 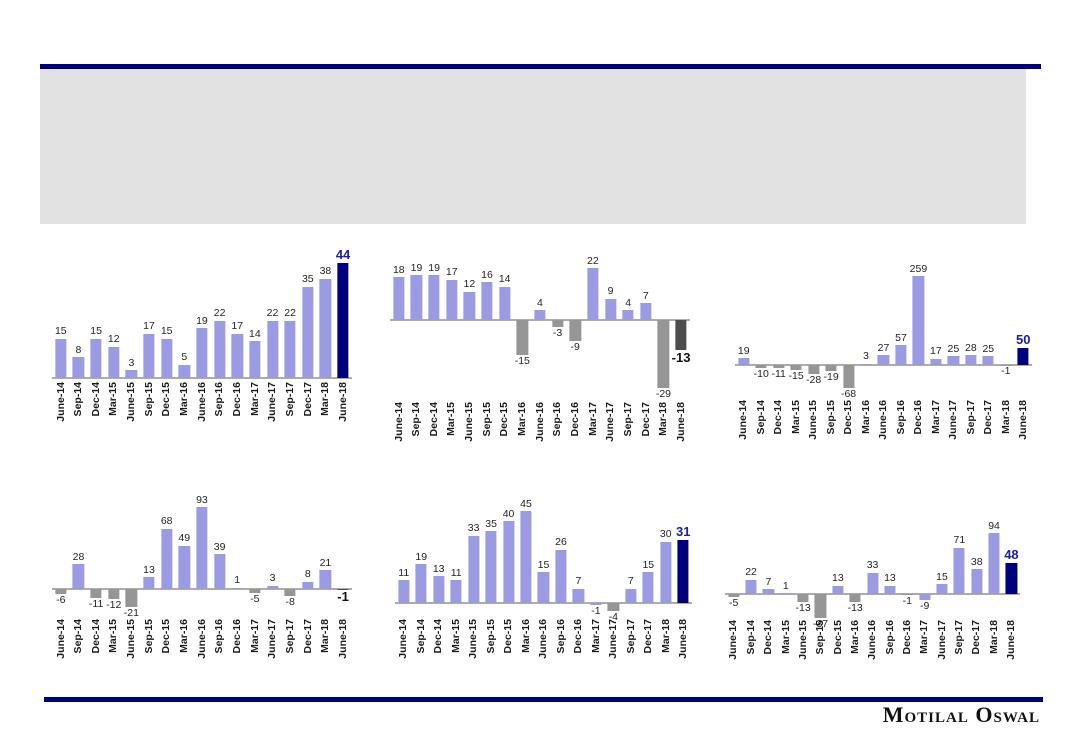 I want to click on value-label: 38, so click(x=976, y=561).